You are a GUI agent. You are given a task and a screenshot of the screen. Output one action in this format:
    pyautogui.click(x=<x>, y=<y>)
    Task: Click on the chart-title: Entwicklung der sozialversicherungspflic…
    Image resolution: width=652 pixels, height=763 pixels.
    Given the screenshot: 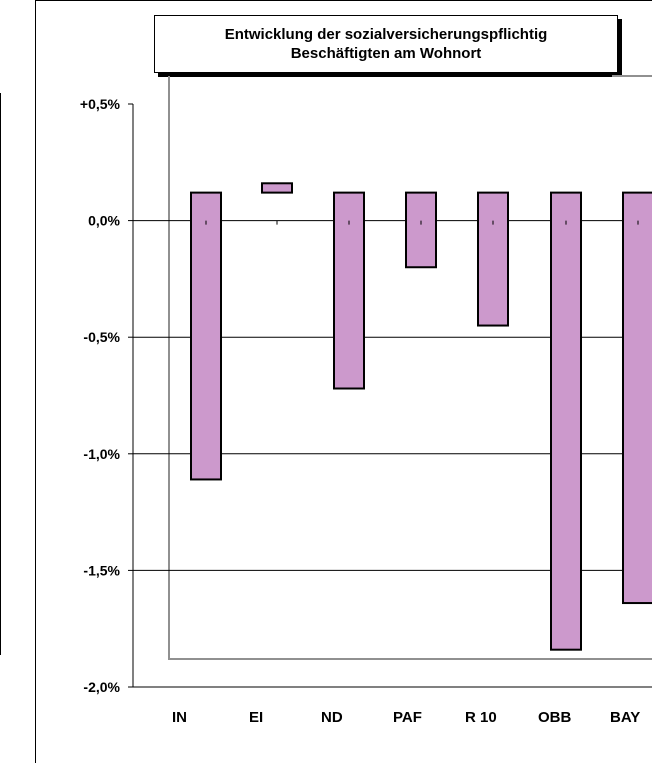 What is the action you would take?
    pyautogui.click(x=386, y=44)
    